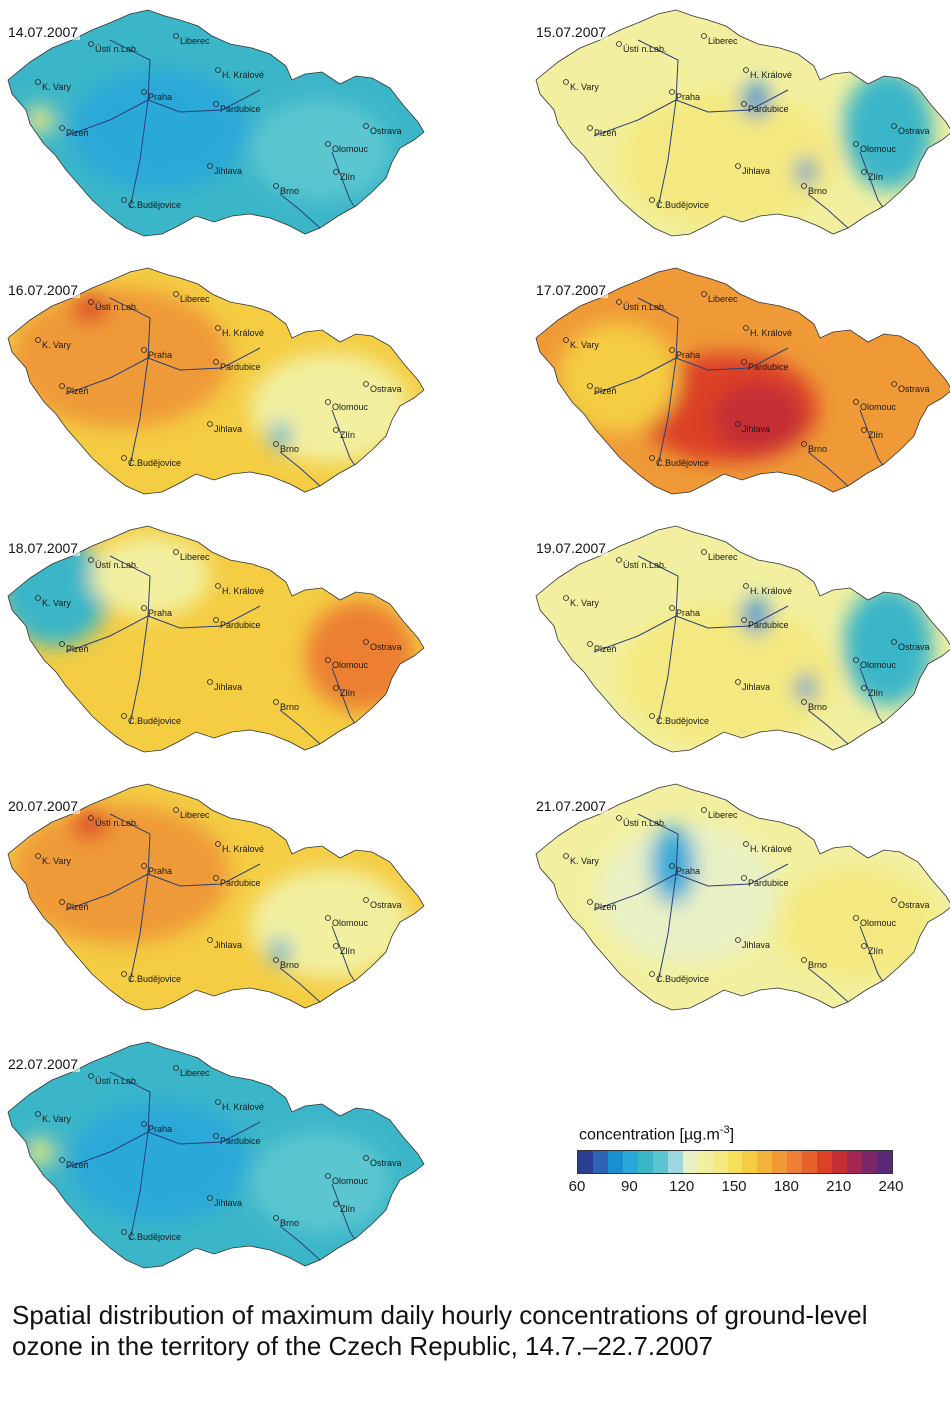  I want to click on legend-tick-label: 60, so click(577, 1186).